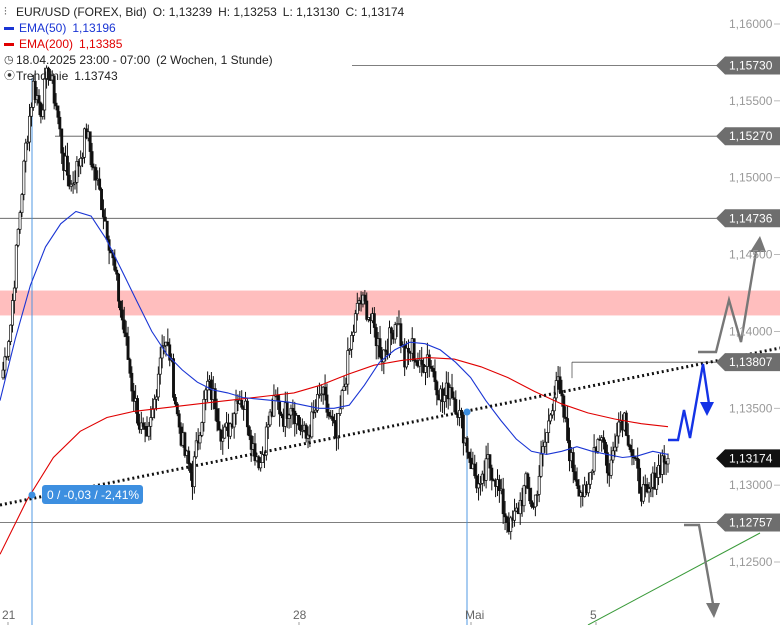 The width and height of the screenshot is (780, 625). I want to click on current-price-label-box, so click(748, 458).